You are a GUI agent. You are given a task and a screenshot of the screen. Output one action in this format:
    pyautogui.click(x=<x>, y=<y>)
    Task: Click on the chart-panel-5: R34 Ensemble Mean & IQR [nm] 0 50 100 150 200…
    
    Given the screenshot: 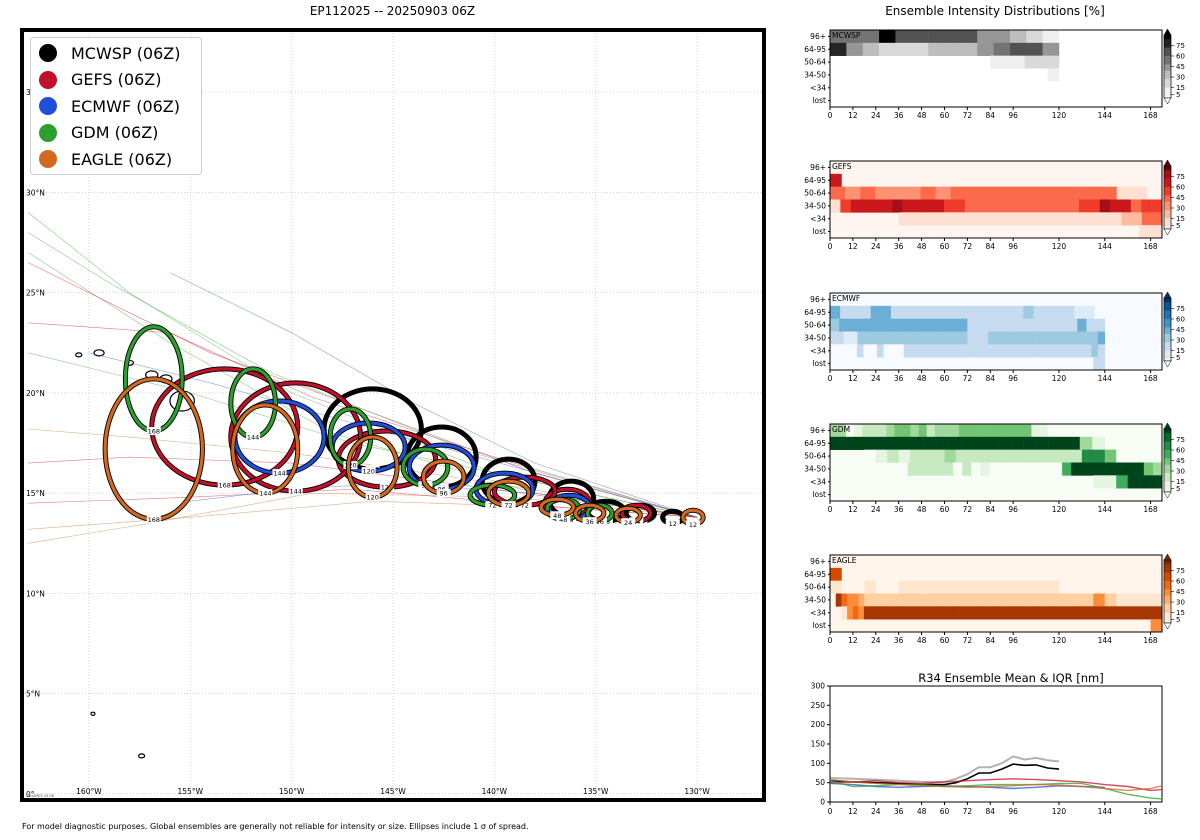 What is the action you would take?
    pyautogui.click(x=987, y=743)
    